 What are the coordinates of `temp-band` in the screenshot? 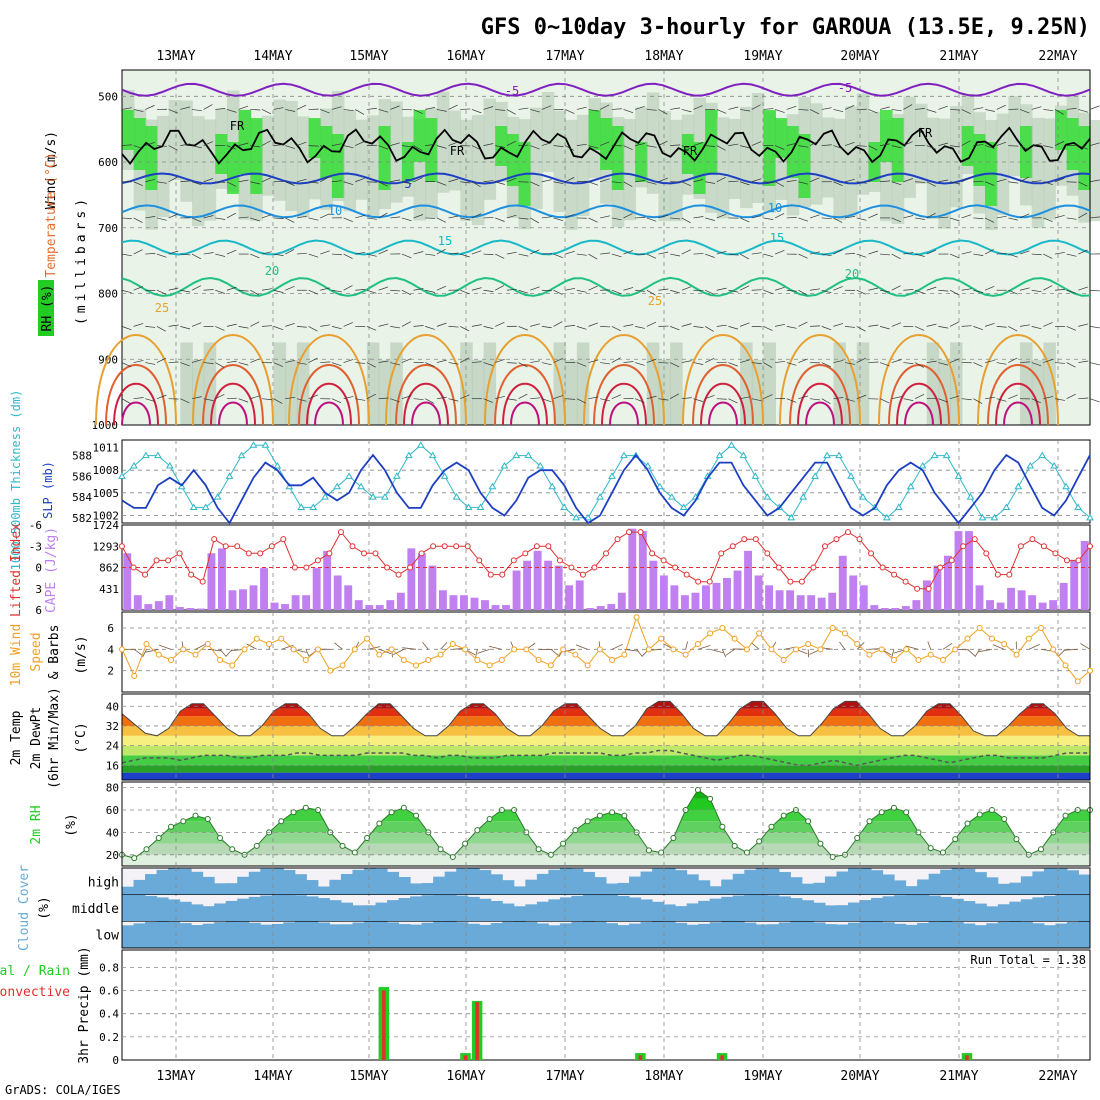 It's located at (606, 740).